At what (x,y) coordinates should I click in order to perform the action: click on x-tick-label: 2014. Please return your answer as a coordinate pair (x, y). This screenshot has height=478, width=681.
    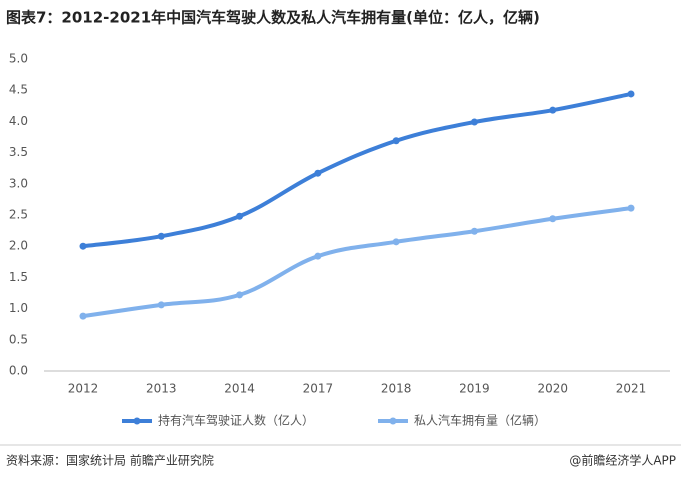
    Looking at the image, I should click on (239, 389).